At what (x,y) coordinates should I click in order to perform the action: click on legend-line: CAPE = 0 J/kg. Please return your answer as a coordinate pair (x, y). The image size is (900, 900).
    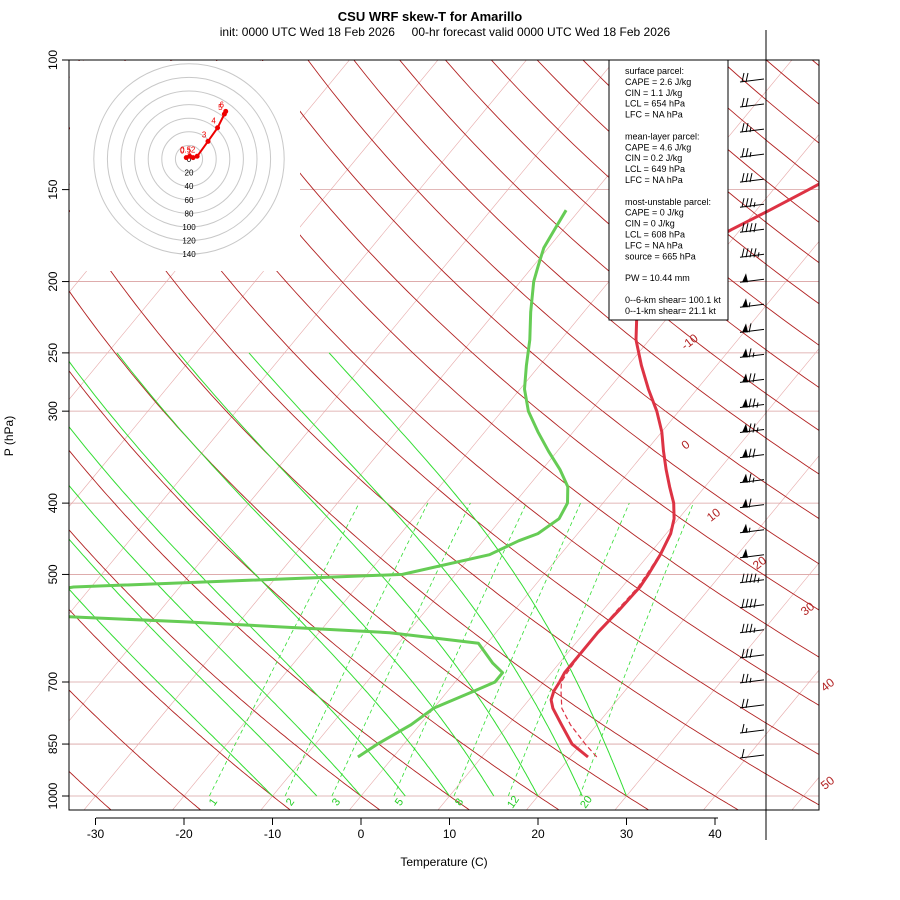
    Looking at the image, I should click on (654, 213).